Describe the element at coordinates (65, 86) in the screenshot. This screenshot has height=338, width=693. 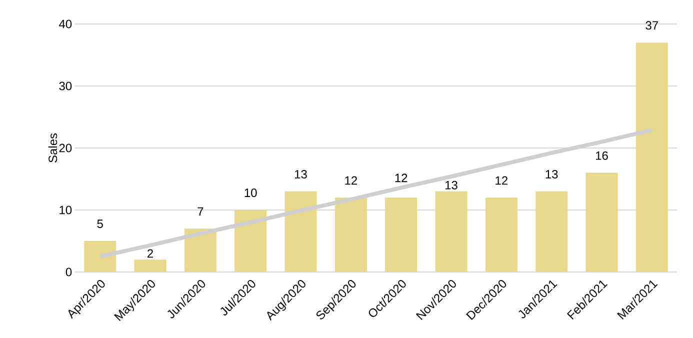
I see `y-tick-label: 30` at that location.